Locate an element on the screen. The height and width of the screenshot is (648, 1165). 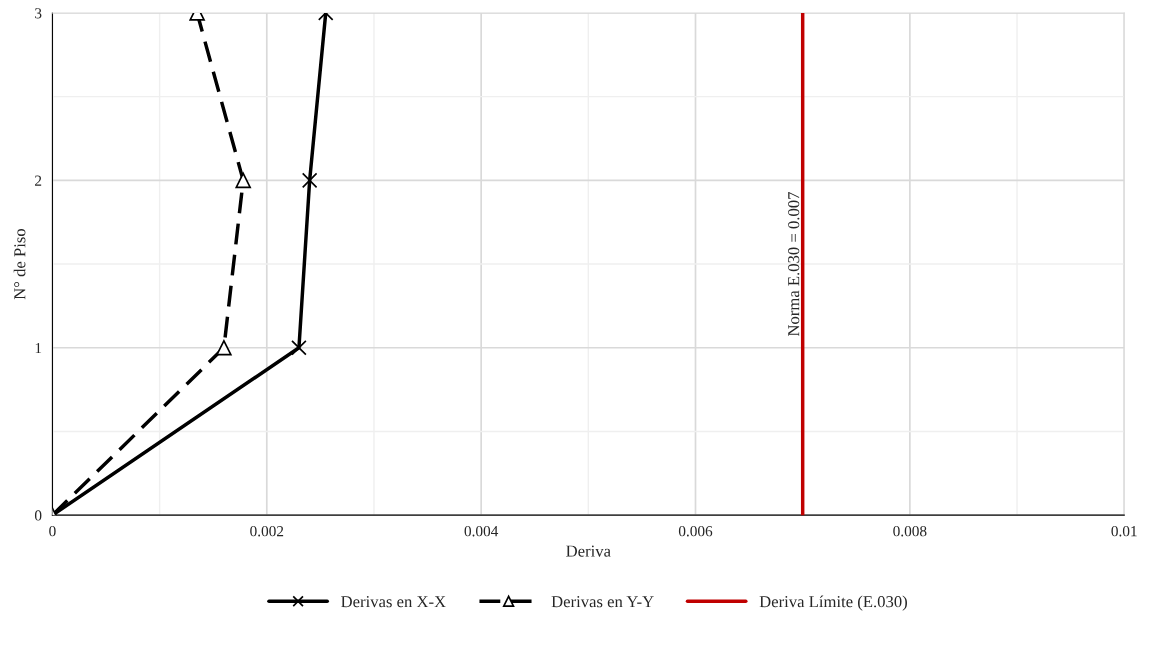
legend-label: Derivas en Y-Y is located at coordinates (602, 602).